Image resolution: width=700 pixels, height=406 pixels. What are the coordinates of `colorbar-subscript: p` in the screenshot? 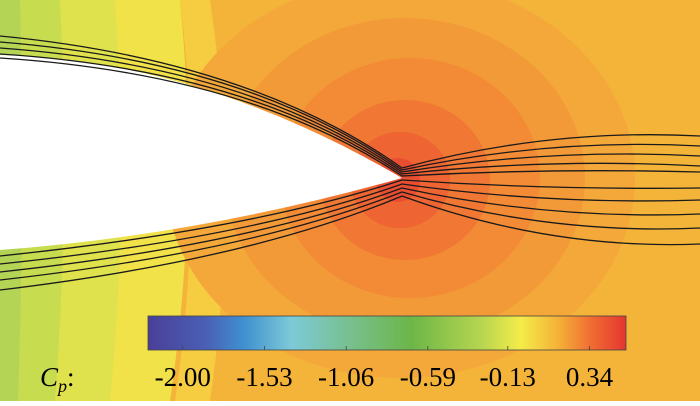 It's located at (61, 386).